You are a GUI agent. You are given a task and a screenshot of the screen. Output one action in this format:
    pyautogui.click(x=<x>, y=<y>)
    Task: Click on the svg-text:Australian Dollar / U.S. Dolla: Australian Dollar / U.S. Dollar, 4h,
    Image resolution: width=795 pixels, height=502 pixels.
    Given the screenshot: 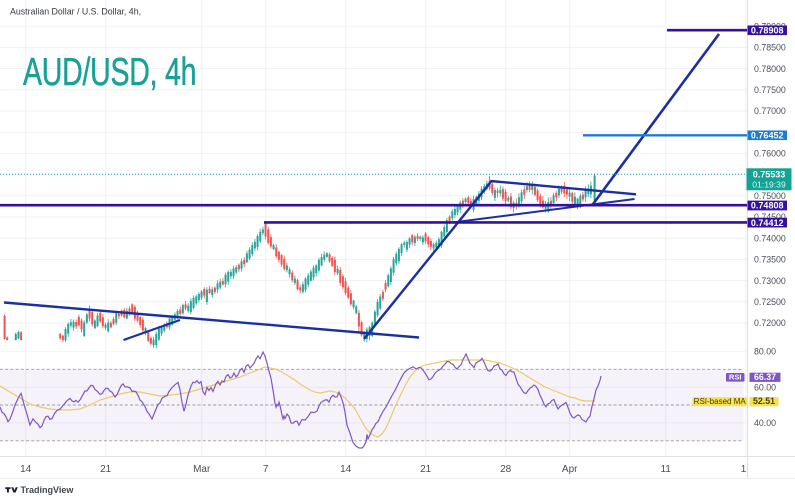 What is the action you would take?
    pyautogui.click(x=75, y=12)
    